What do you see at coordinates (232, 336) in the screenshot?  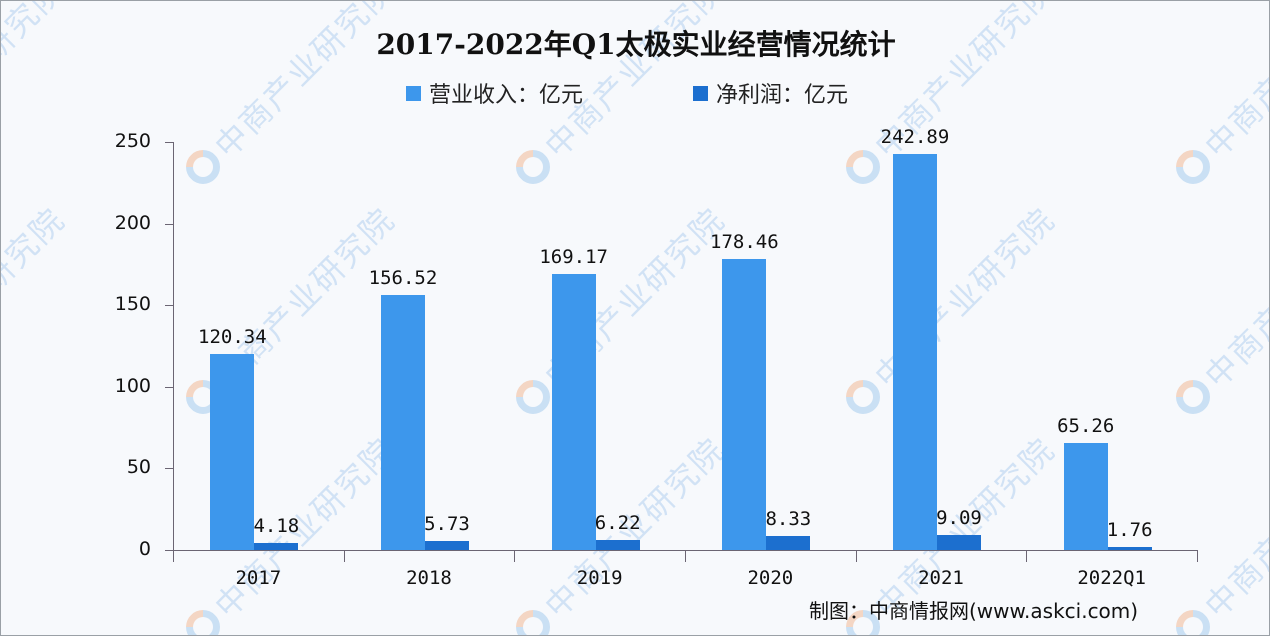 I see `value-label-revenue: 120.34` at bounding box center [232, 336].